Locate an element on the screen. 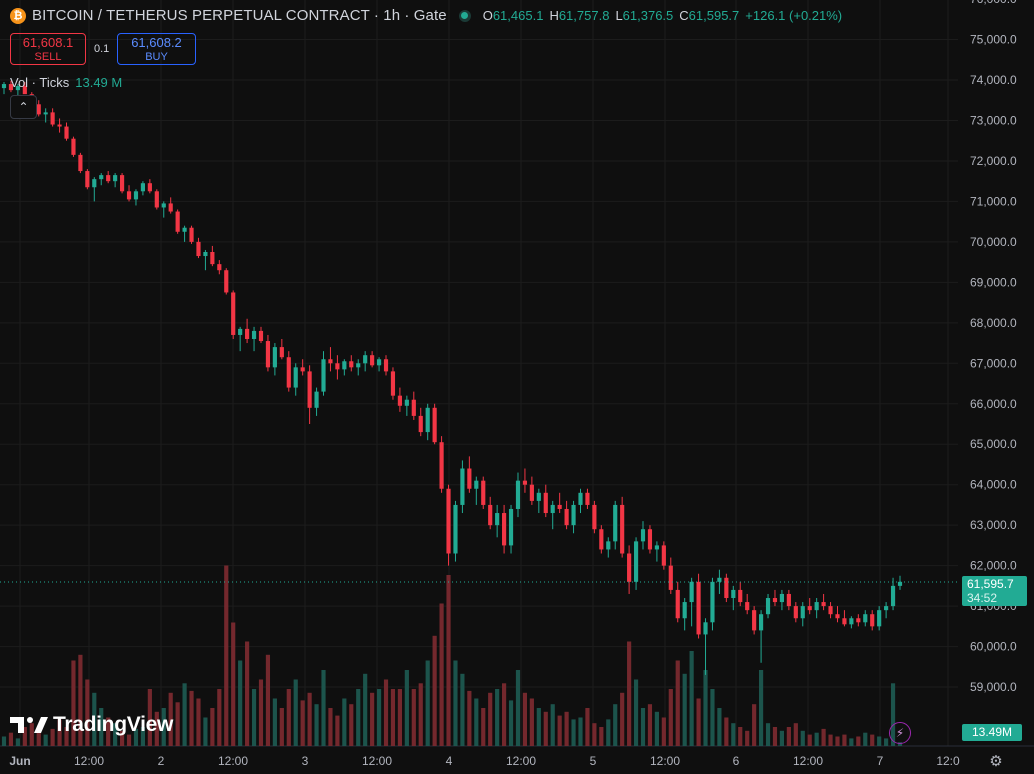  y-tick-label: 59,000.0 is located at coordinates (993, 687).